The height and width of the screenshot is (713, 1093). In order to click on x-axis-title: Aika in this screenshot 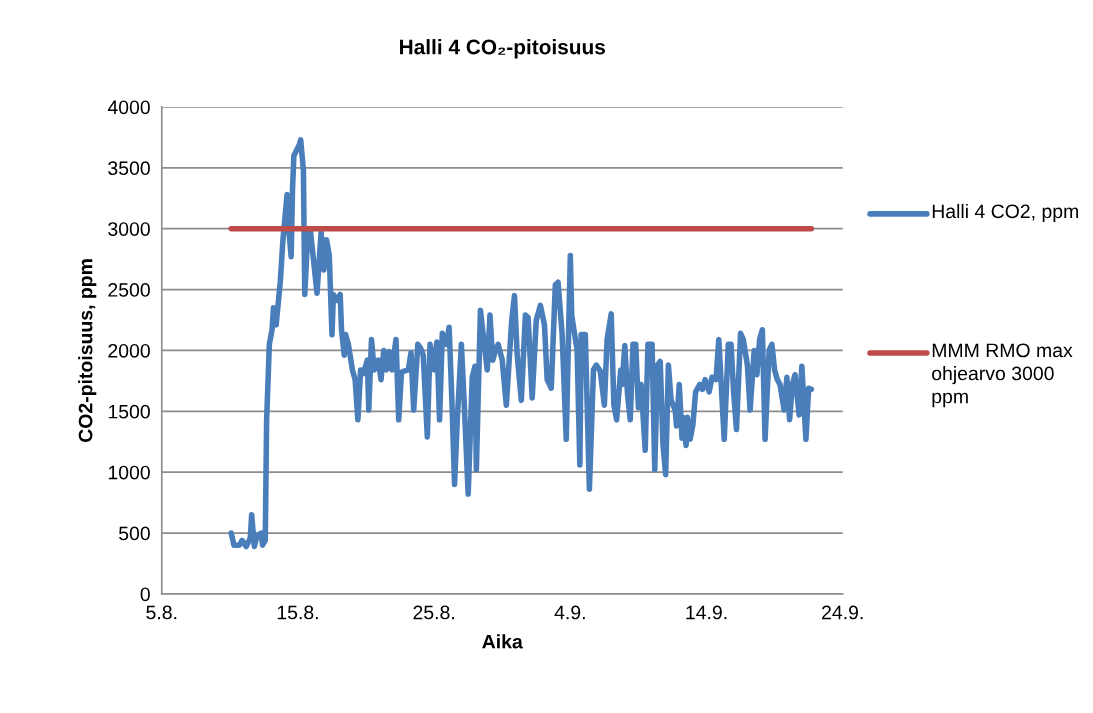, I will do `click(502, 641)`.